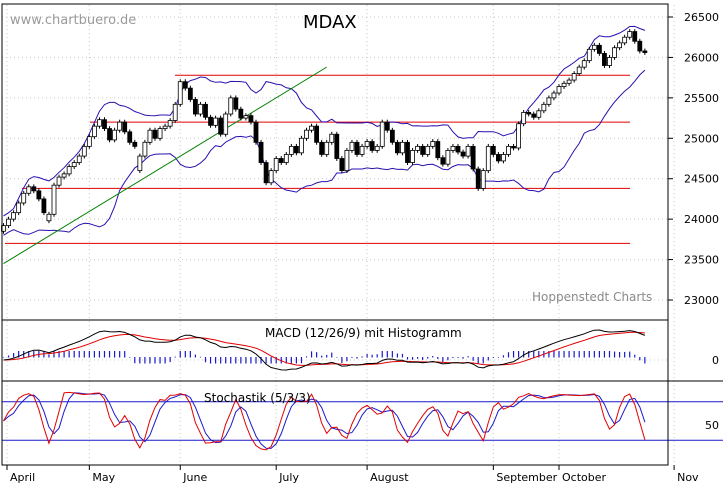 Image resolution: width=723 pixels, height=483 pixels. Describe the element at coordinates (324, 350) in the screenshot. I see `macd-line` at that location.